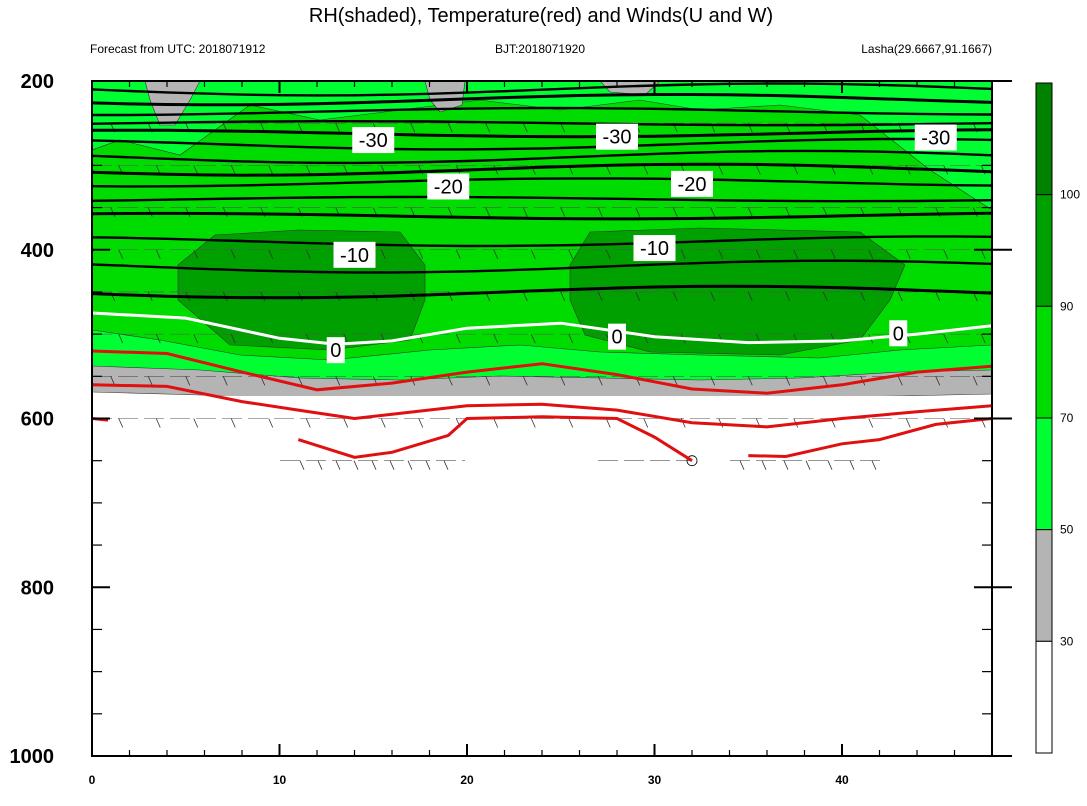 The height and width of the screenshot is (806, 1087). Describe the element at coordinates (542, 405) in the screenshot. I see `warm-temperature-contours` at that location.